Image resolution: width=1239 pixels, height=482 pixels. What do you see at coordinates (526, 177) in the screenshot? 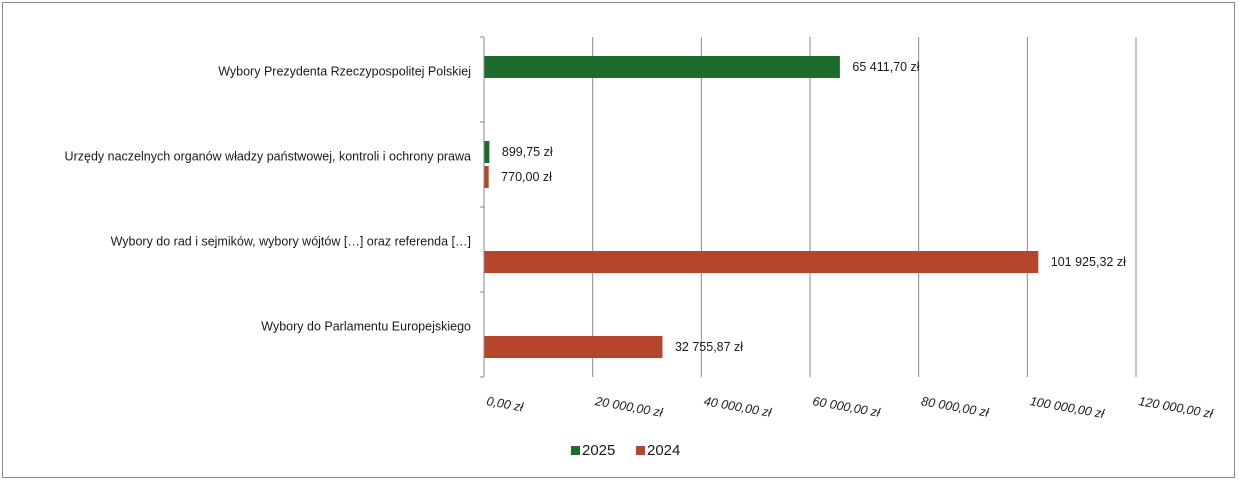
I see `data-label: 770,00 zł` at bounding box center [526, 177].